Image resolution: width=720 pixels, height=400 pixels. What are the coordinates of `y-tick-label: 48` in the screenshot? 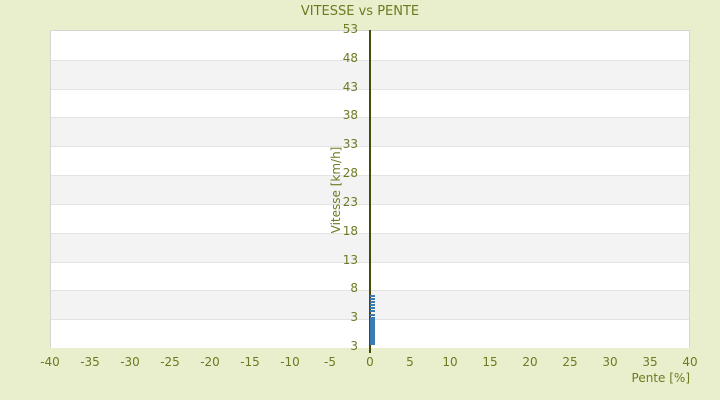 It's located at (350, 57).